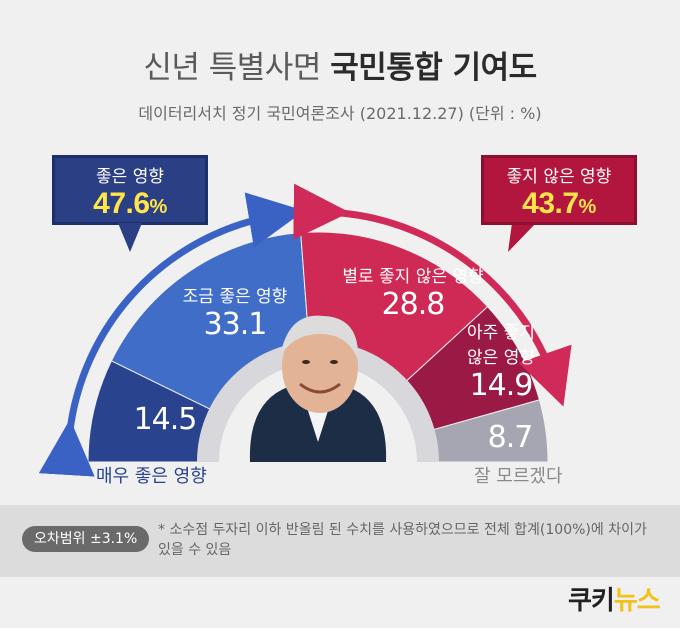  I want to click on portrait-photo, so click(318, 388).